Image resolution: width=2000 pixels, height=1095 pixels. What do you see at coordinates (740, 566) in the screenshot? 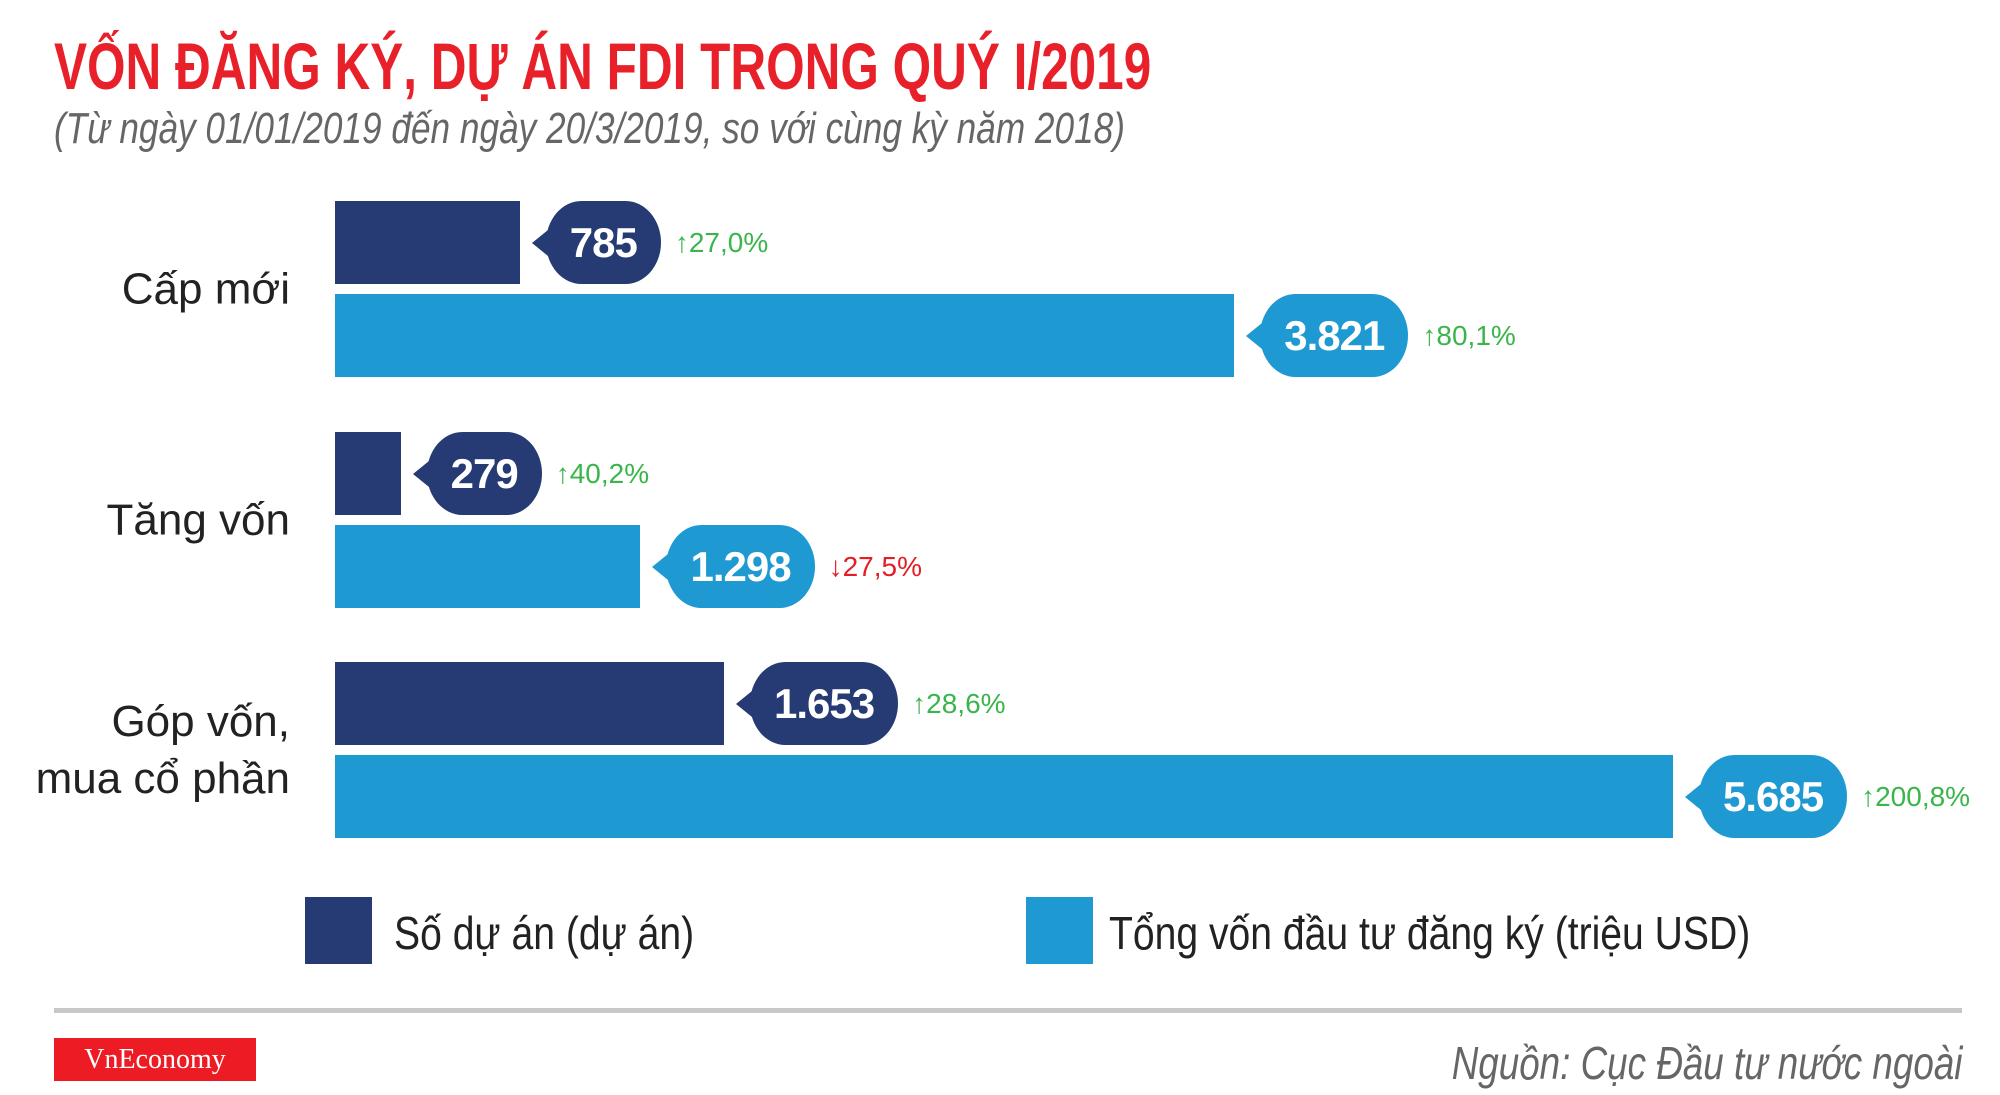
I see `data-label: 1.298` at bounding box center [740, 566].